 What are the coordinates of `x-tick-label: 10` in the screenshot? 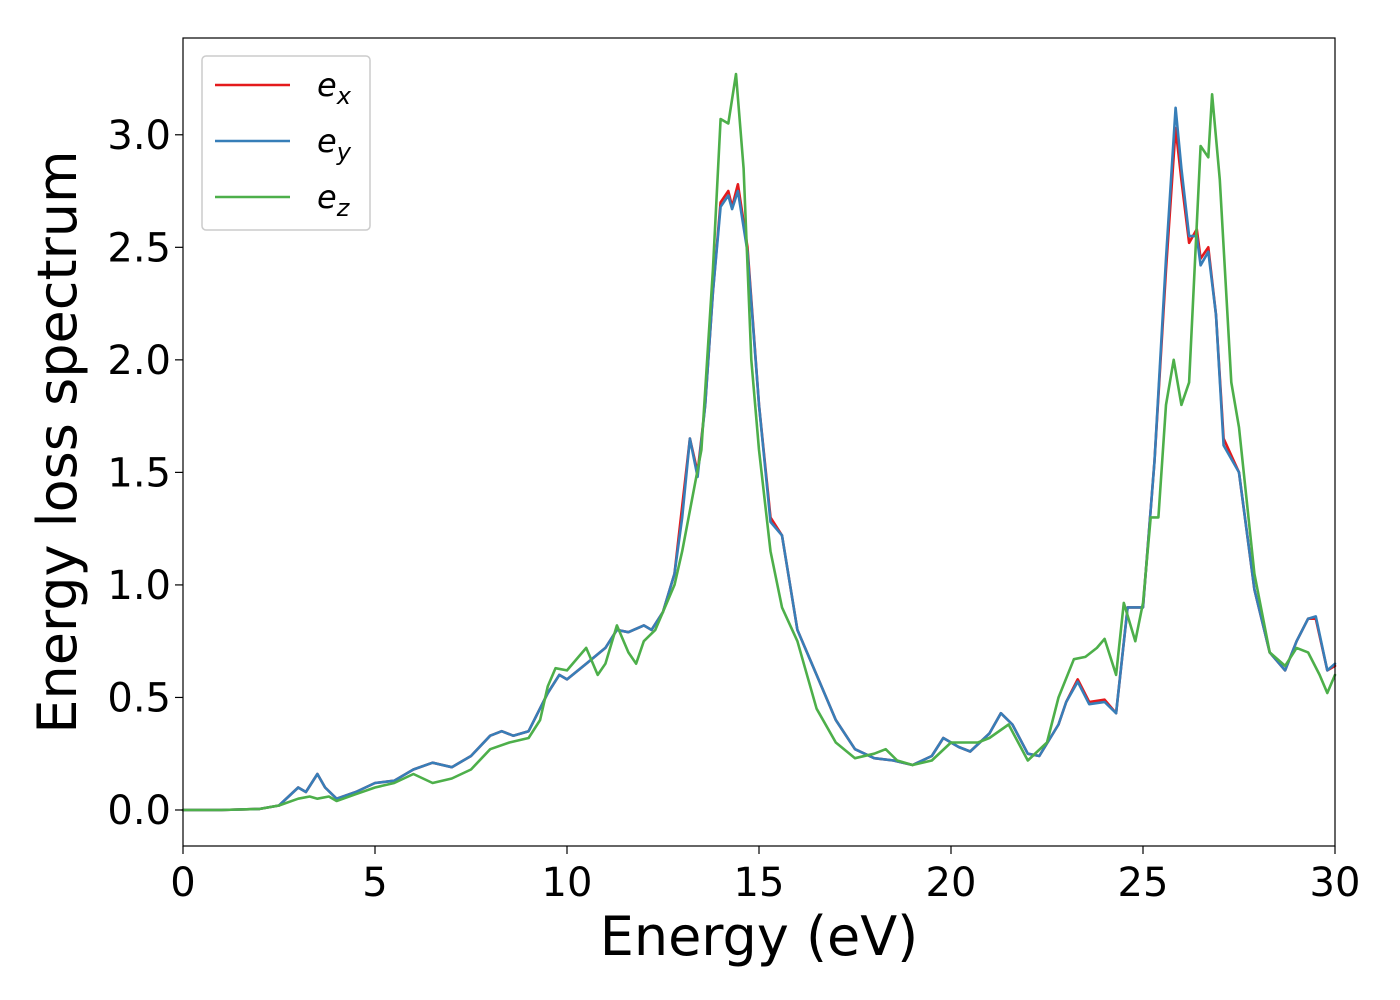 It's located at (567, 883).